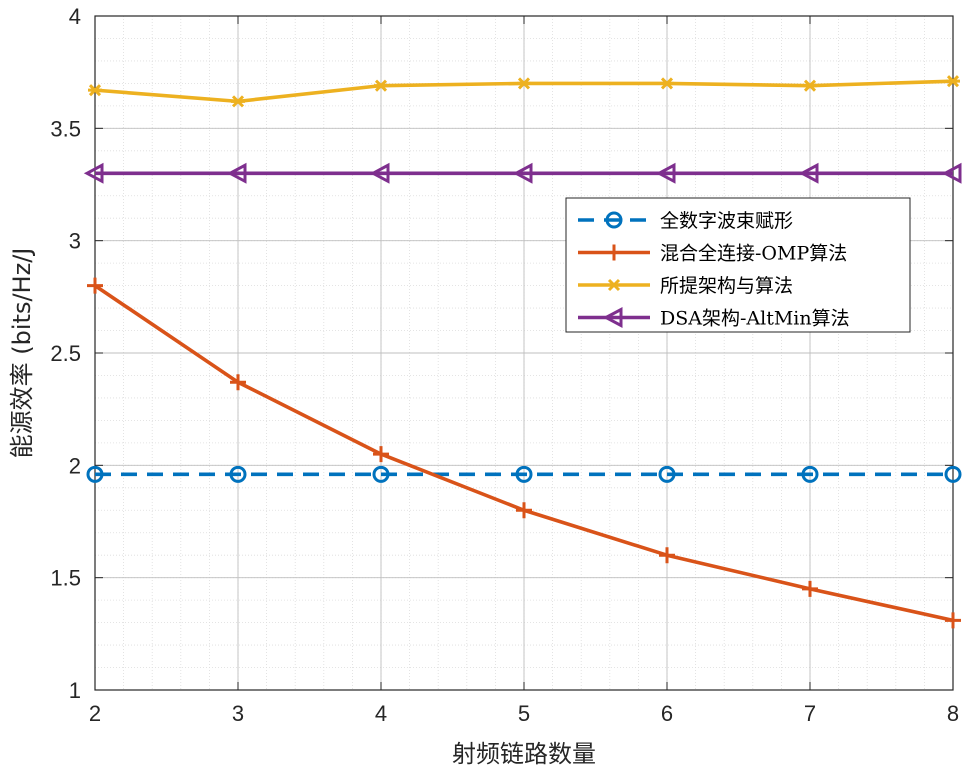 This screenshot has height=776, width=965. What do you see at coordinates (75, 465) in the screenshot?
I see `y-tick-label: 2` at bounding box center [75, 465].